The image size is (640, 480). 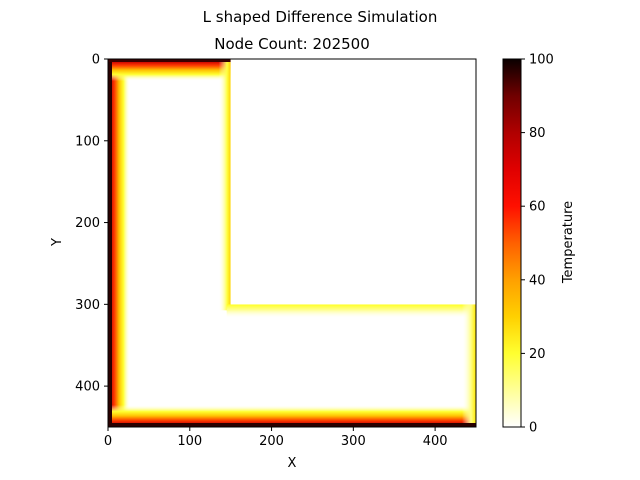 I want to click on y-axis-label: Y, so click(x=57, y=242).